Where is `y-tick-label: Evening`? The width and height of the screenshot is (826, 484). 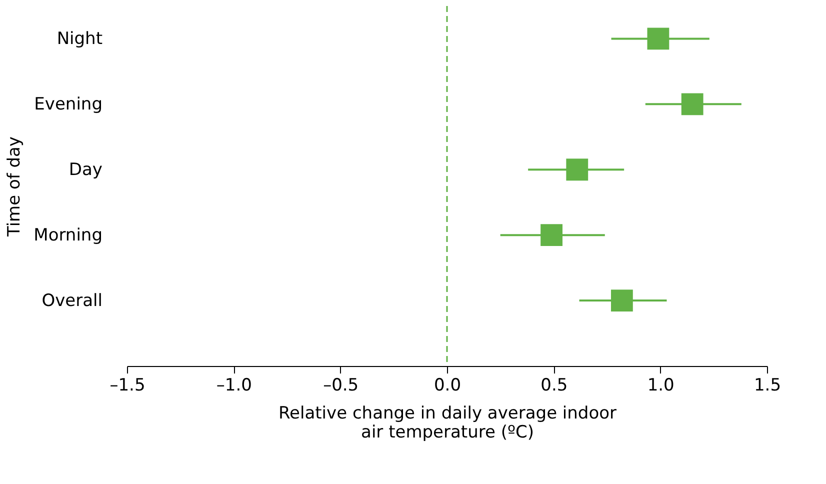 y-tick-label: Evening is located at coordinates (68, 104).